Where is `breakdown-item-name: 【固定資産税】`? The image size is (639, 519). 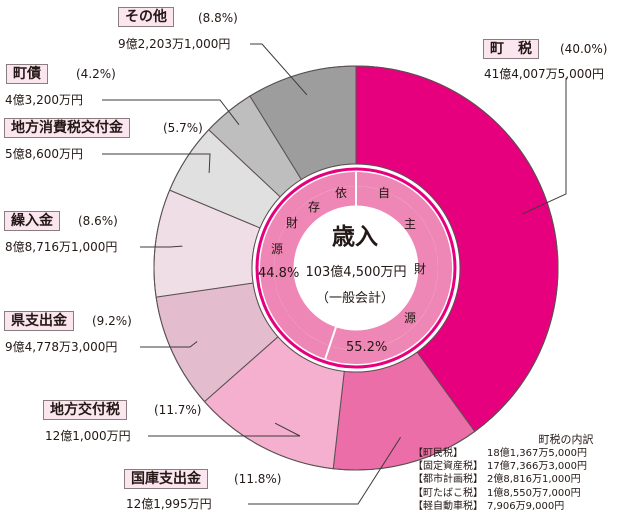
breakdown-item-name: 【固定資産税】 is located at coordinates (448, 467).